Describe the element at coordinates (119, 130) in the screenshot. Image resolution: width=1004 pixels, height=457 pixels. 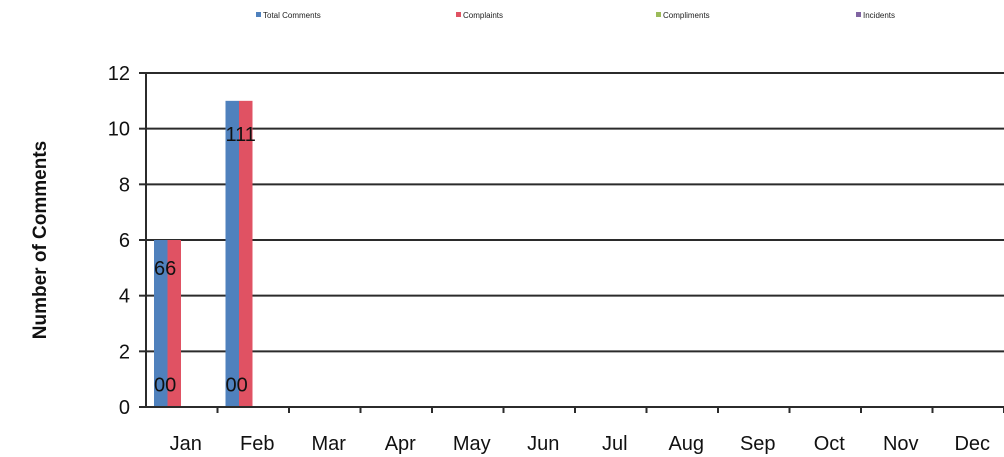
I see `y-tick-label-10: 10` at that location.